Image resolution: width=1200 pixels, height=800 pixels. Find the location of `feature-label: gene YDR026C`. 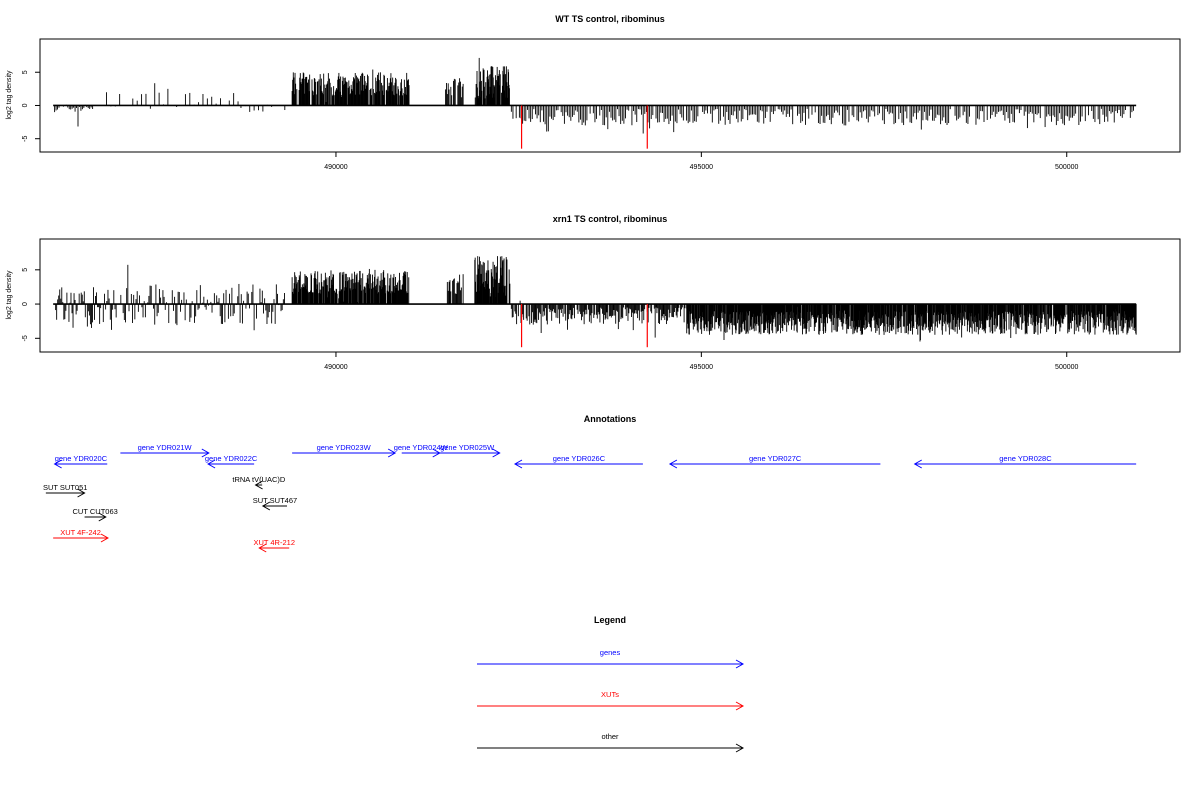

feature-label: gene YDR026C is located at coordinates (579, 458).